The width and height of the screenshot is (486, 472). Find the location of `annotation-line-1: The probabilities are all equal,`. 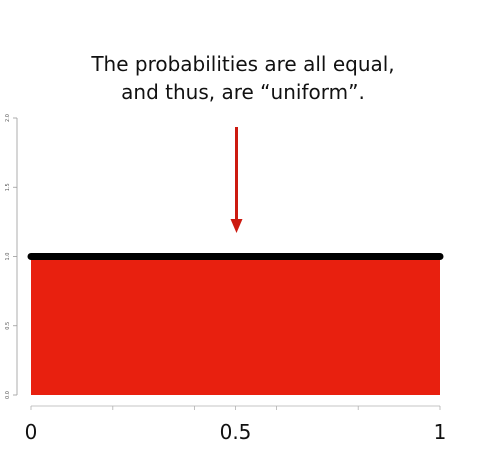

annotation-line-1: The probabilities are all equal, is located at coordinates (243, 64).